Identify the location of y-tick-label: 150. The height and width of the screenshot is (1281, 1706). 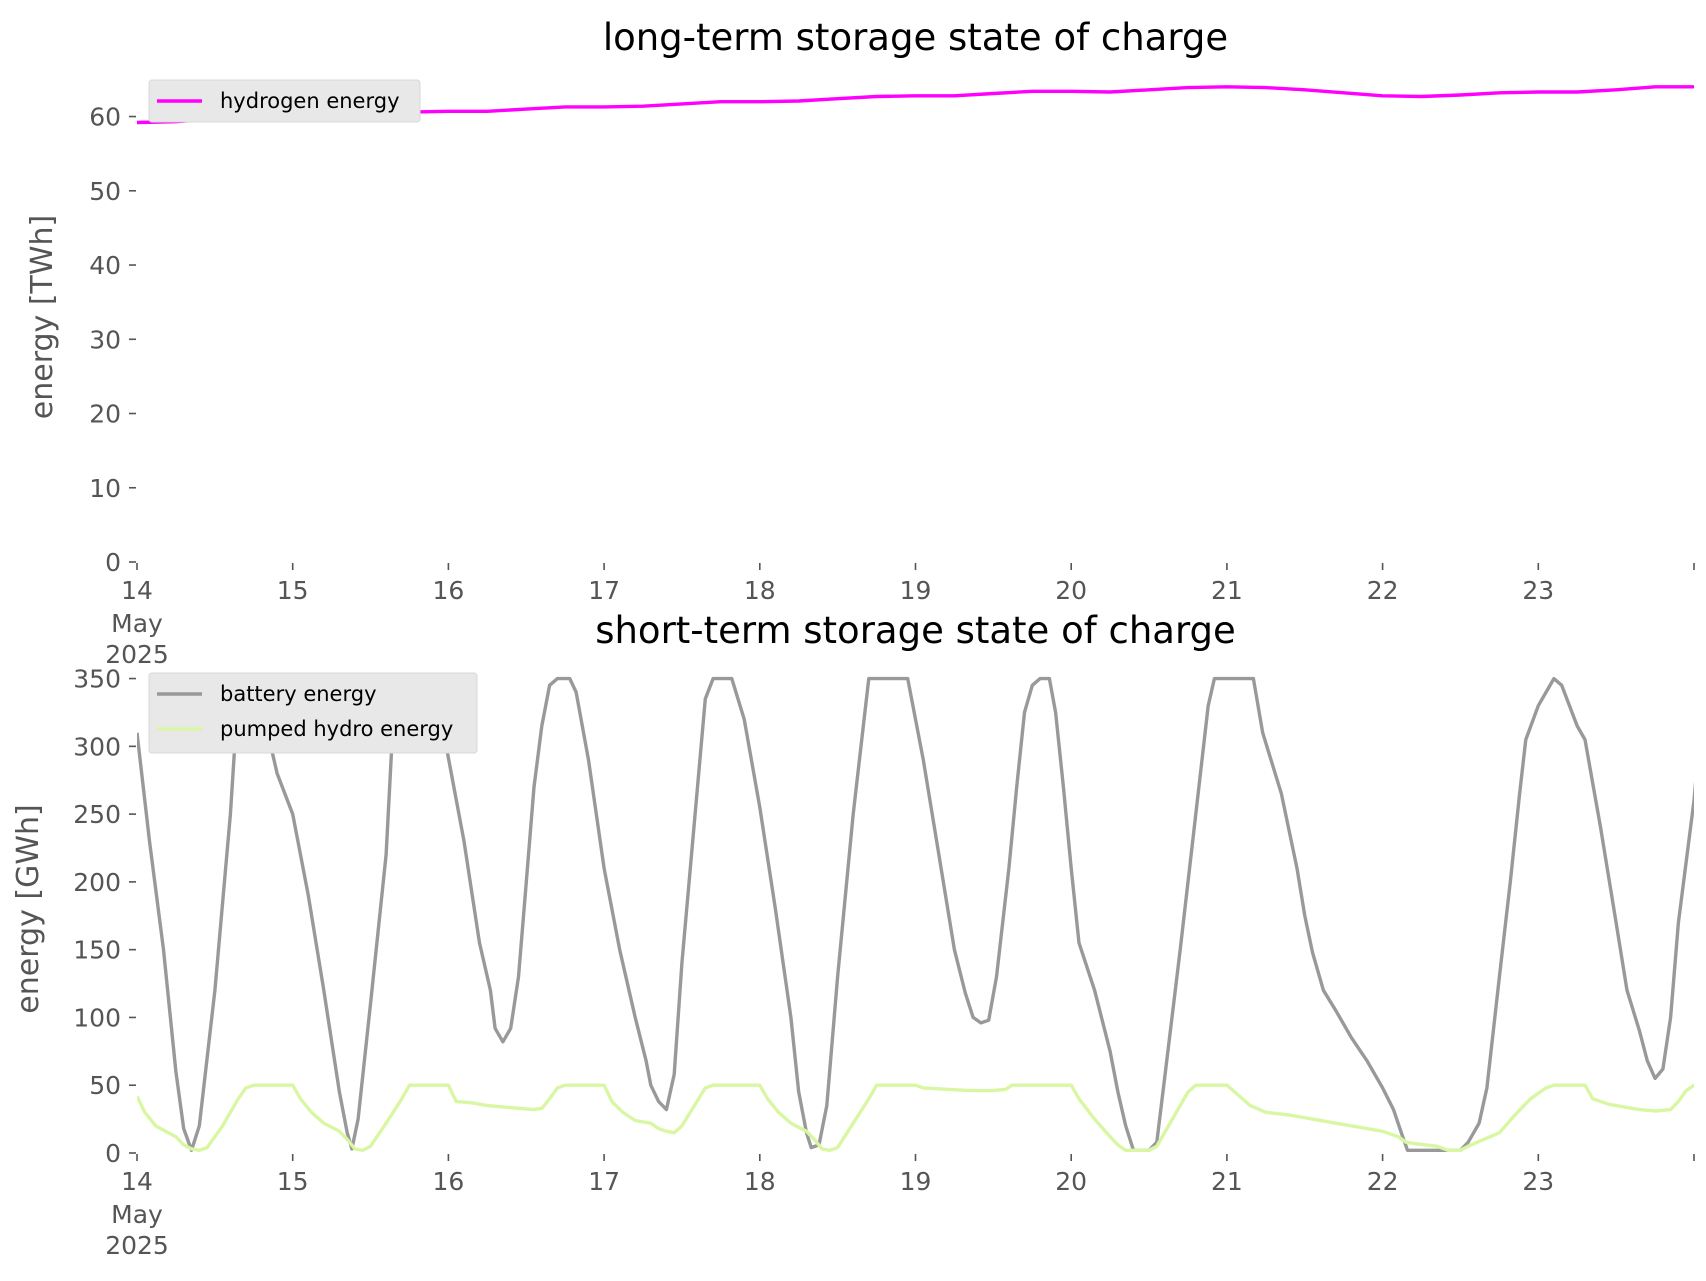
(97, 950).